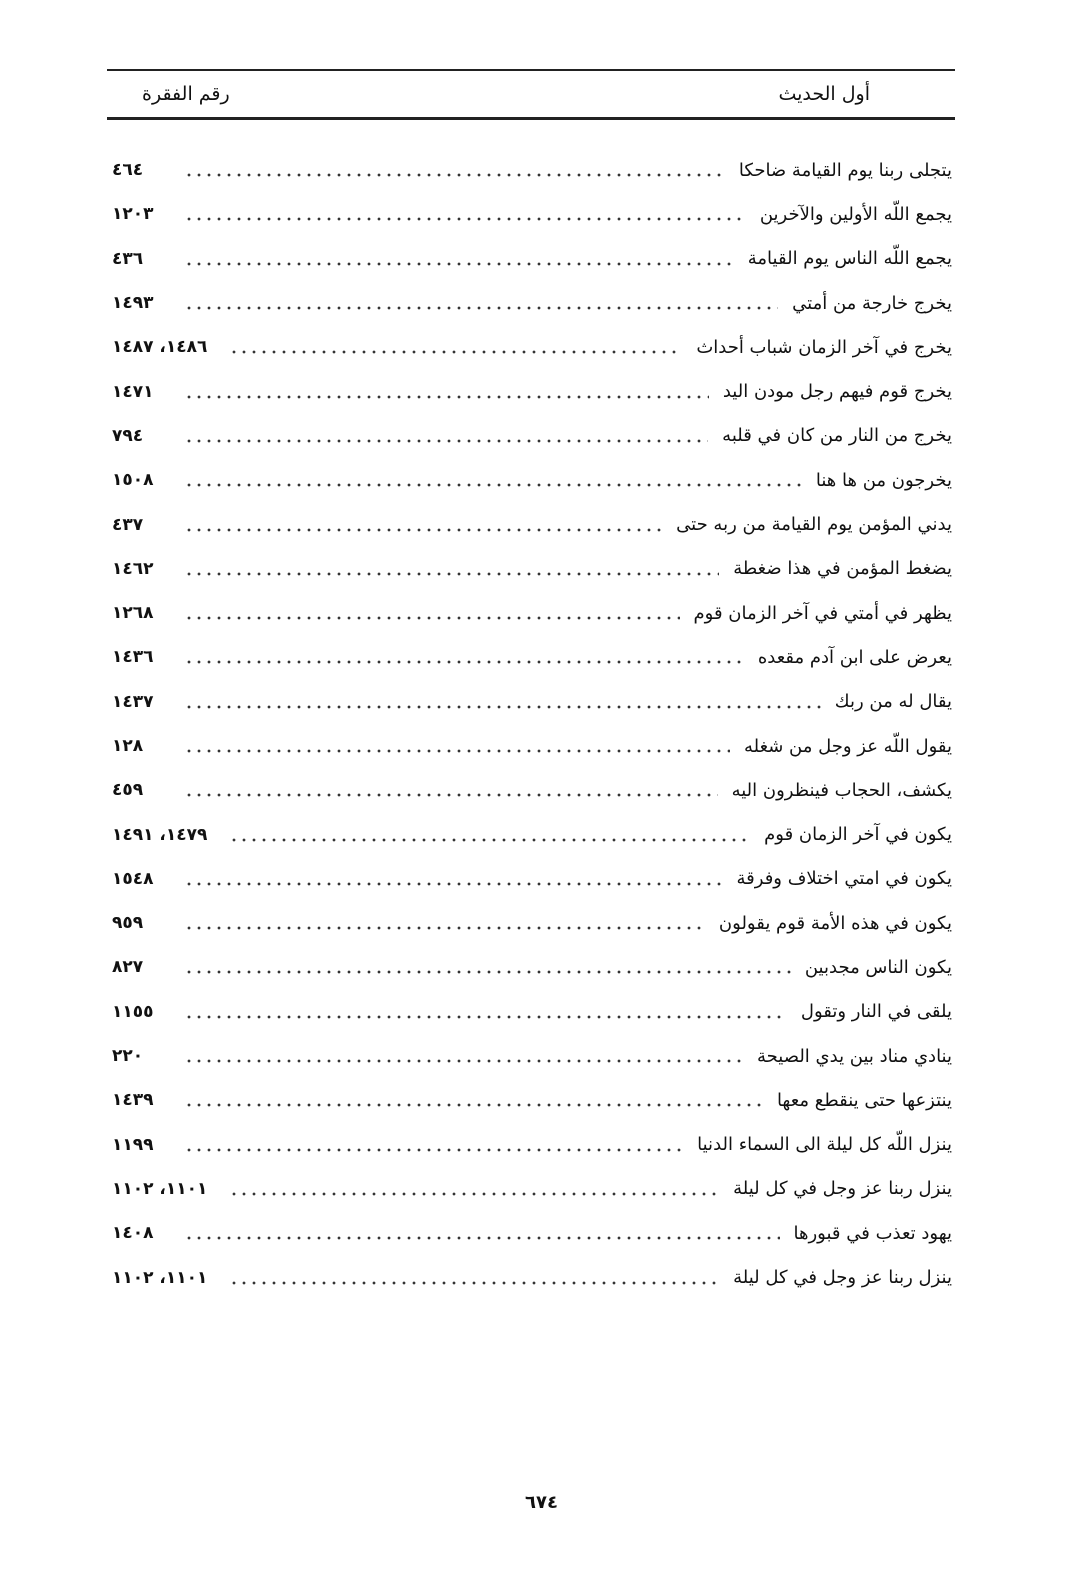 The height and width of the screenshot is (1571, 1083). I want to click on table-header: أول الحديث رقم الفقرة, so click(531, 94).